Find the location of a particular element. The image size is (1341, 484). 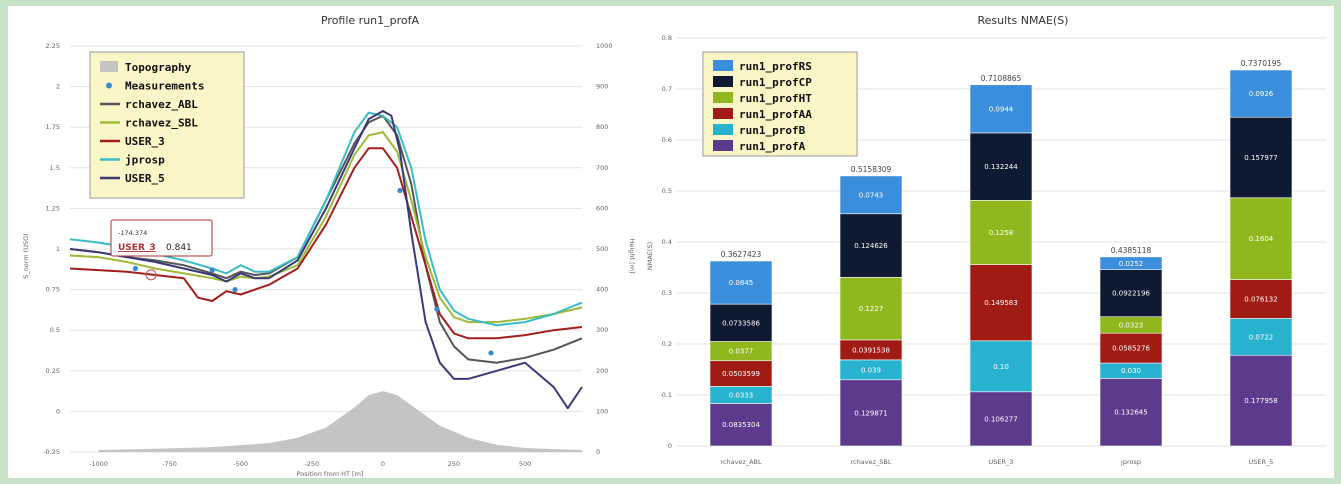

profile-y2-tick-labels: 0 100 200 300 400 500 600 700 800 900 1000 is located at coordinates (604, 249).